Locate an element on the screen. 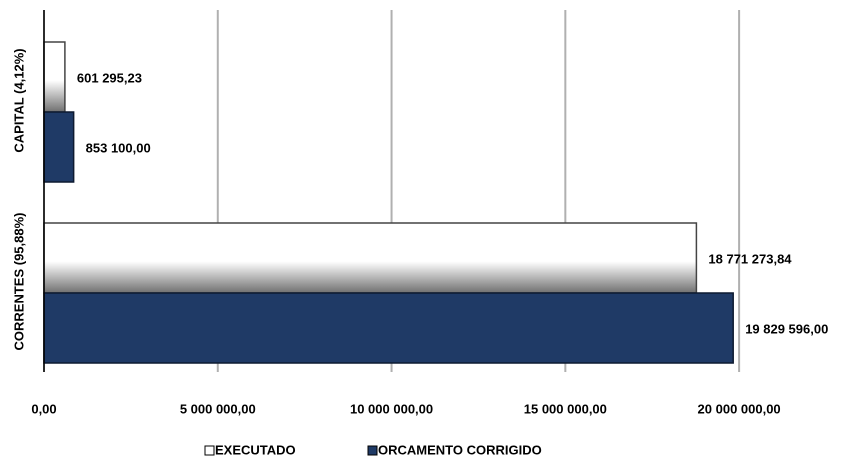  value-label: 19 829 596,00 is located at coordinates (786, 328).